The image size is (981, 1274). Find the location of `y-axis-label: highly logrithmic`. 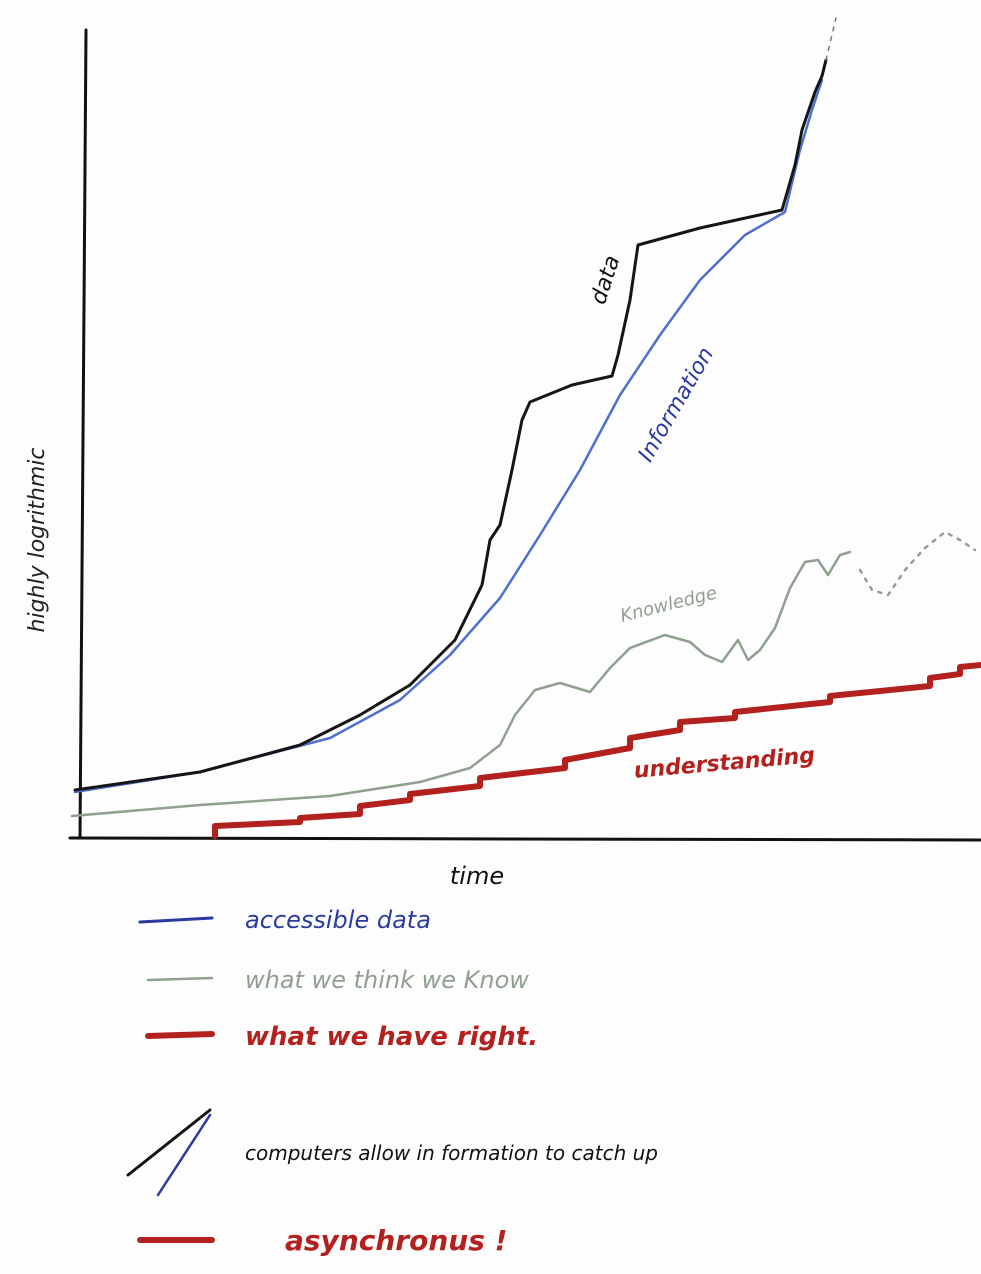

y-axis-label: highly logrithmic is located at coordinates (37, 540).